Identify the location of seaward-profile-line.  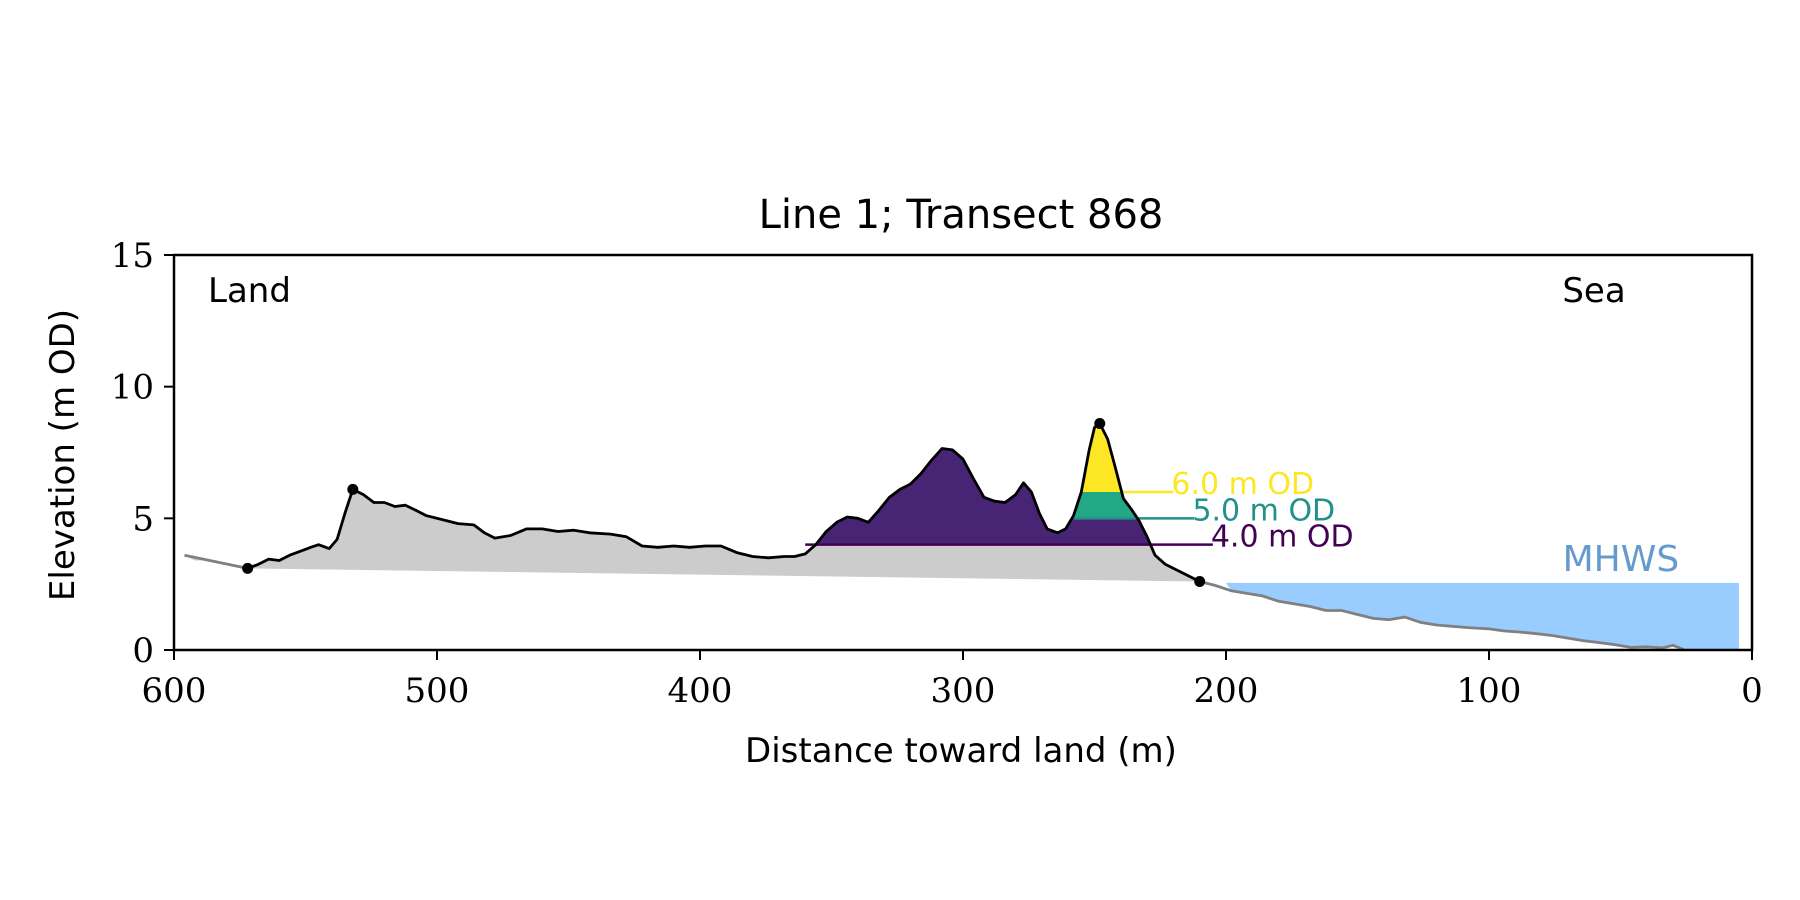
(1442, 615).